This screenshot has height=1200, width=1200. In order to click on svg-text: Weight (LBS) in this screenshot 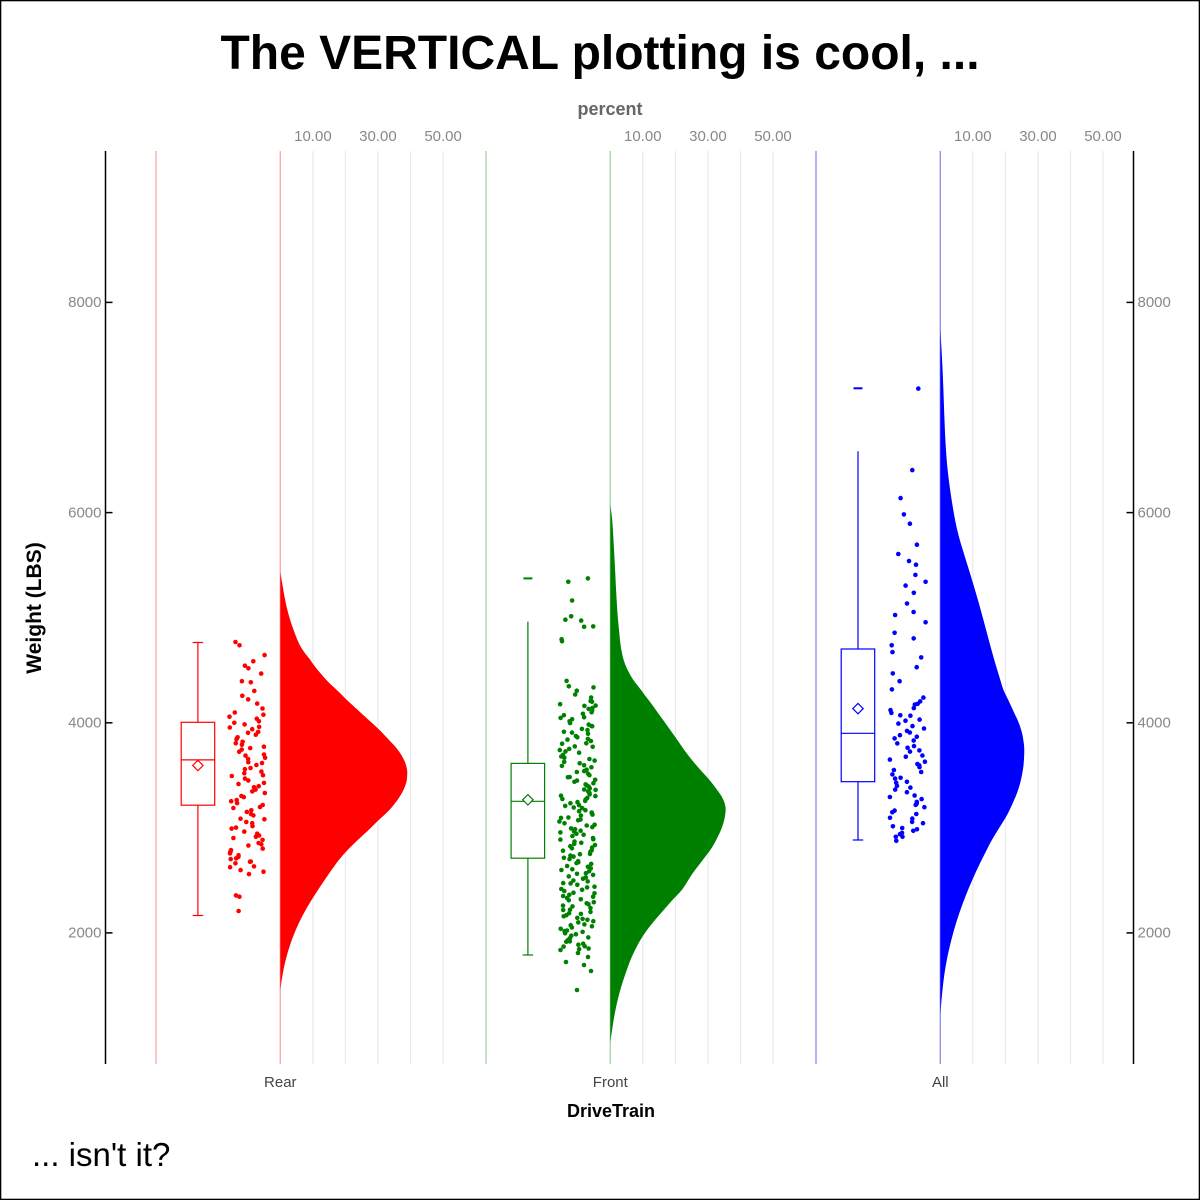, I will do `click(34, 607)`.